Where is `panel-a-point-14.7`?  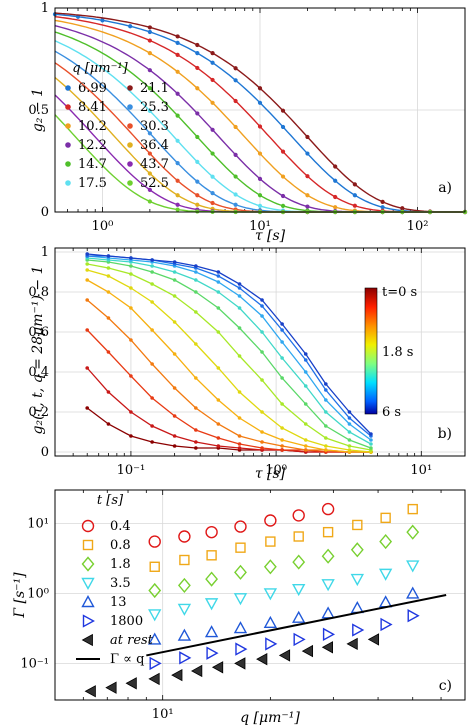 panel-a-point-14.7 is located at coordinates (283, 205).